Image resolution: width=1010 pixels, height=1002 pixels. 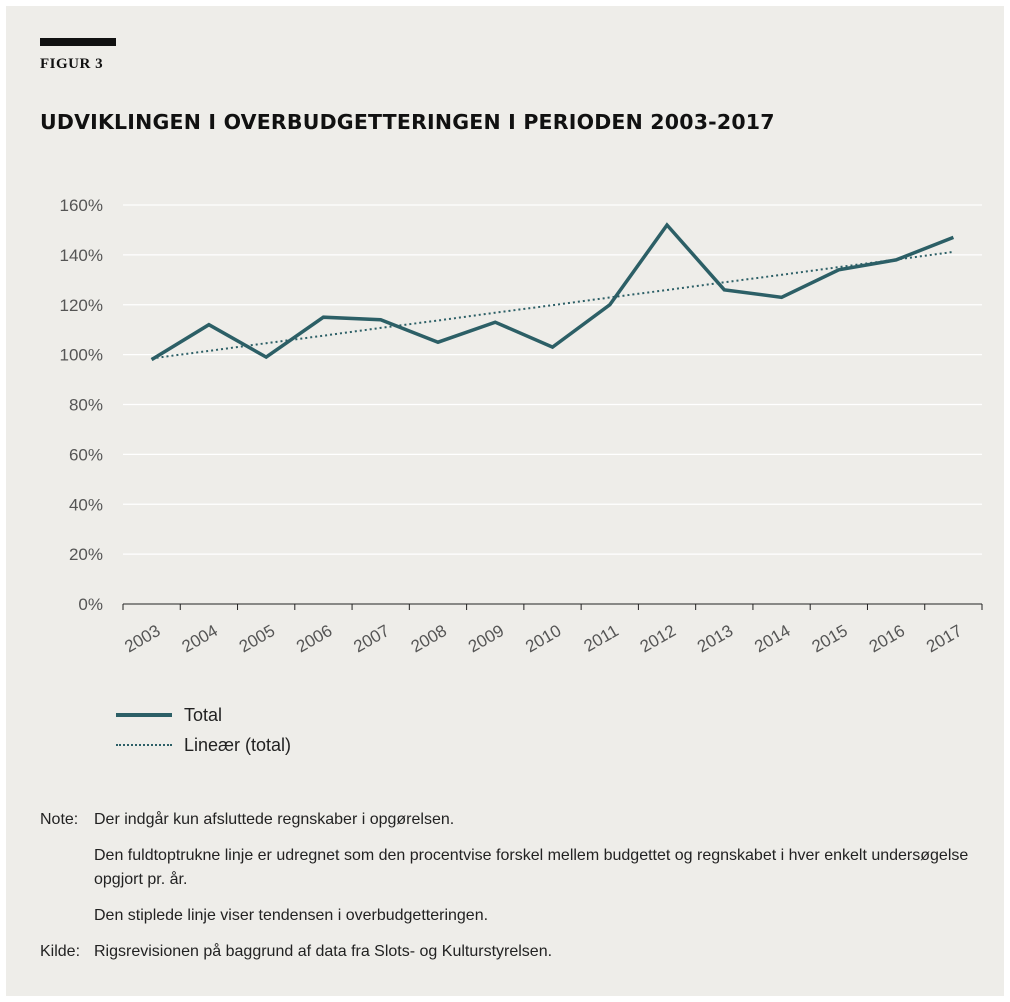 I want to click on y-tick-label: 60%, so click(x=86, y=454).